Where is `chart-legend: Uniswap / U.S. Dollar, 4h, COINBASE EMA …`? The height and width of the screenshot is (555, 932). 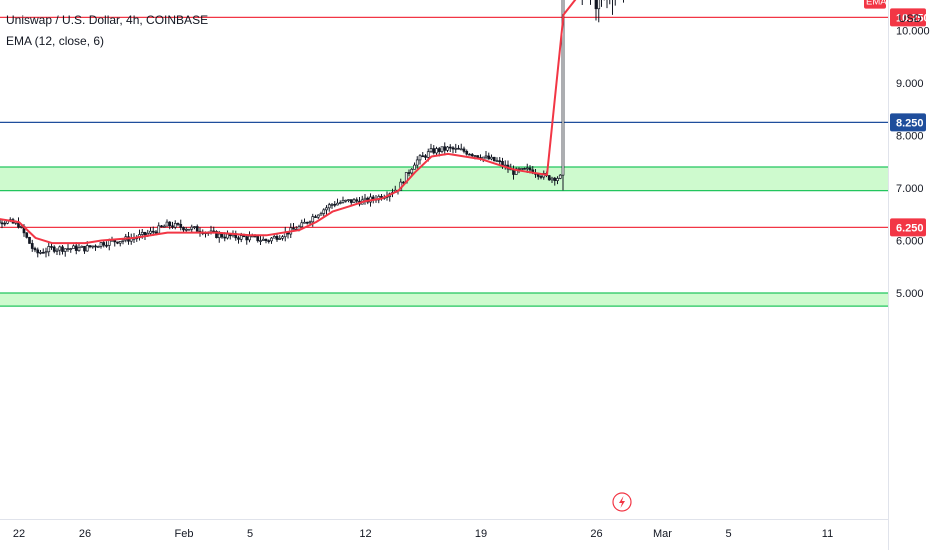
chart-legend: Uniswap / U.S. Dollar, 4h, COINBASE EMA … is located at coordinates (107, 31).